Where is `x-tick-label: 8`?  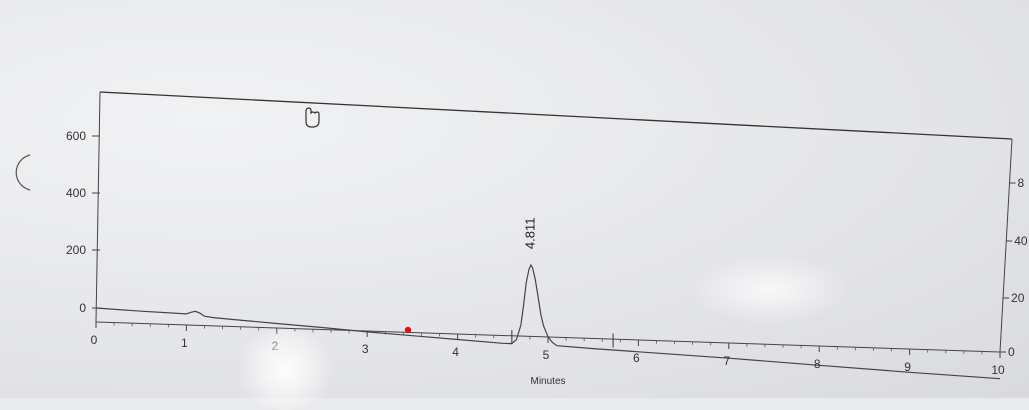
x-tick-label: 8 is located at coordinates (817, 364).